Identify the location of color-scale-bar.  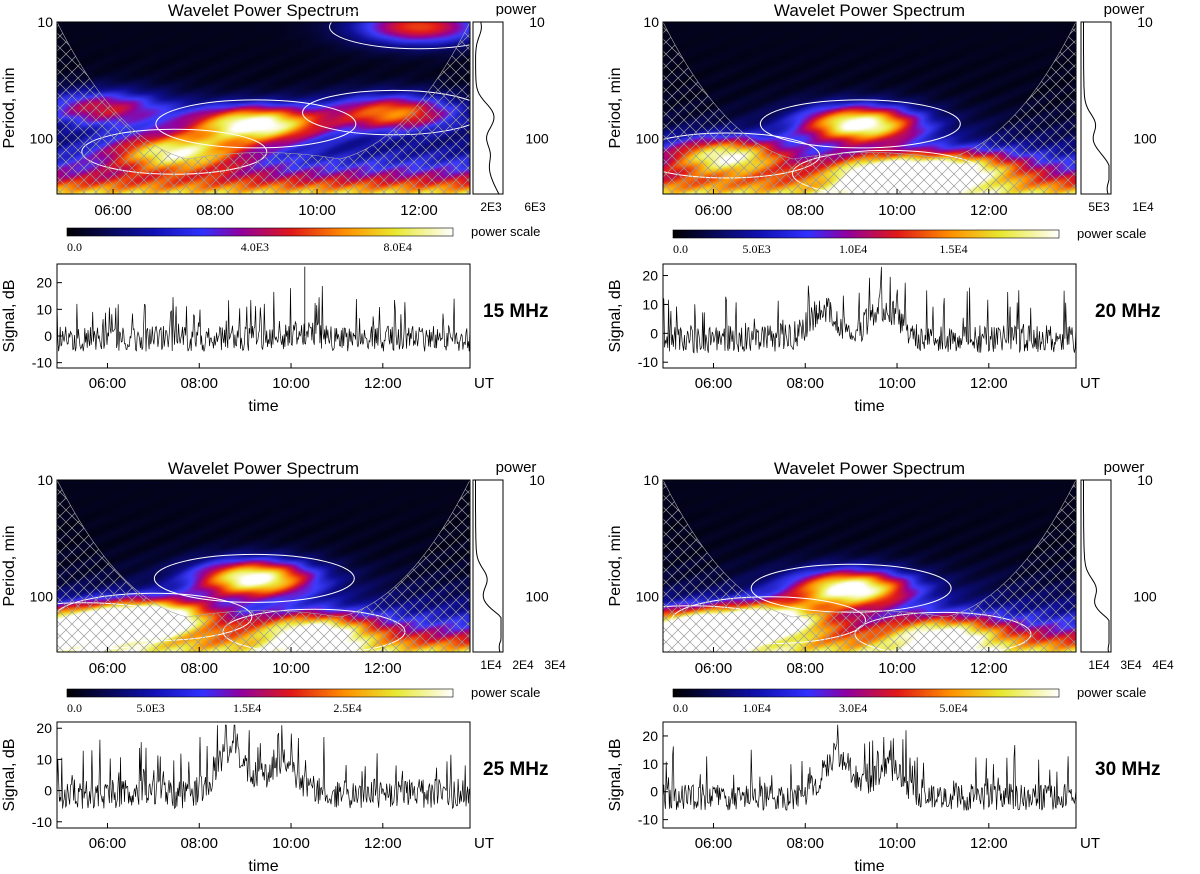
(260, 232).